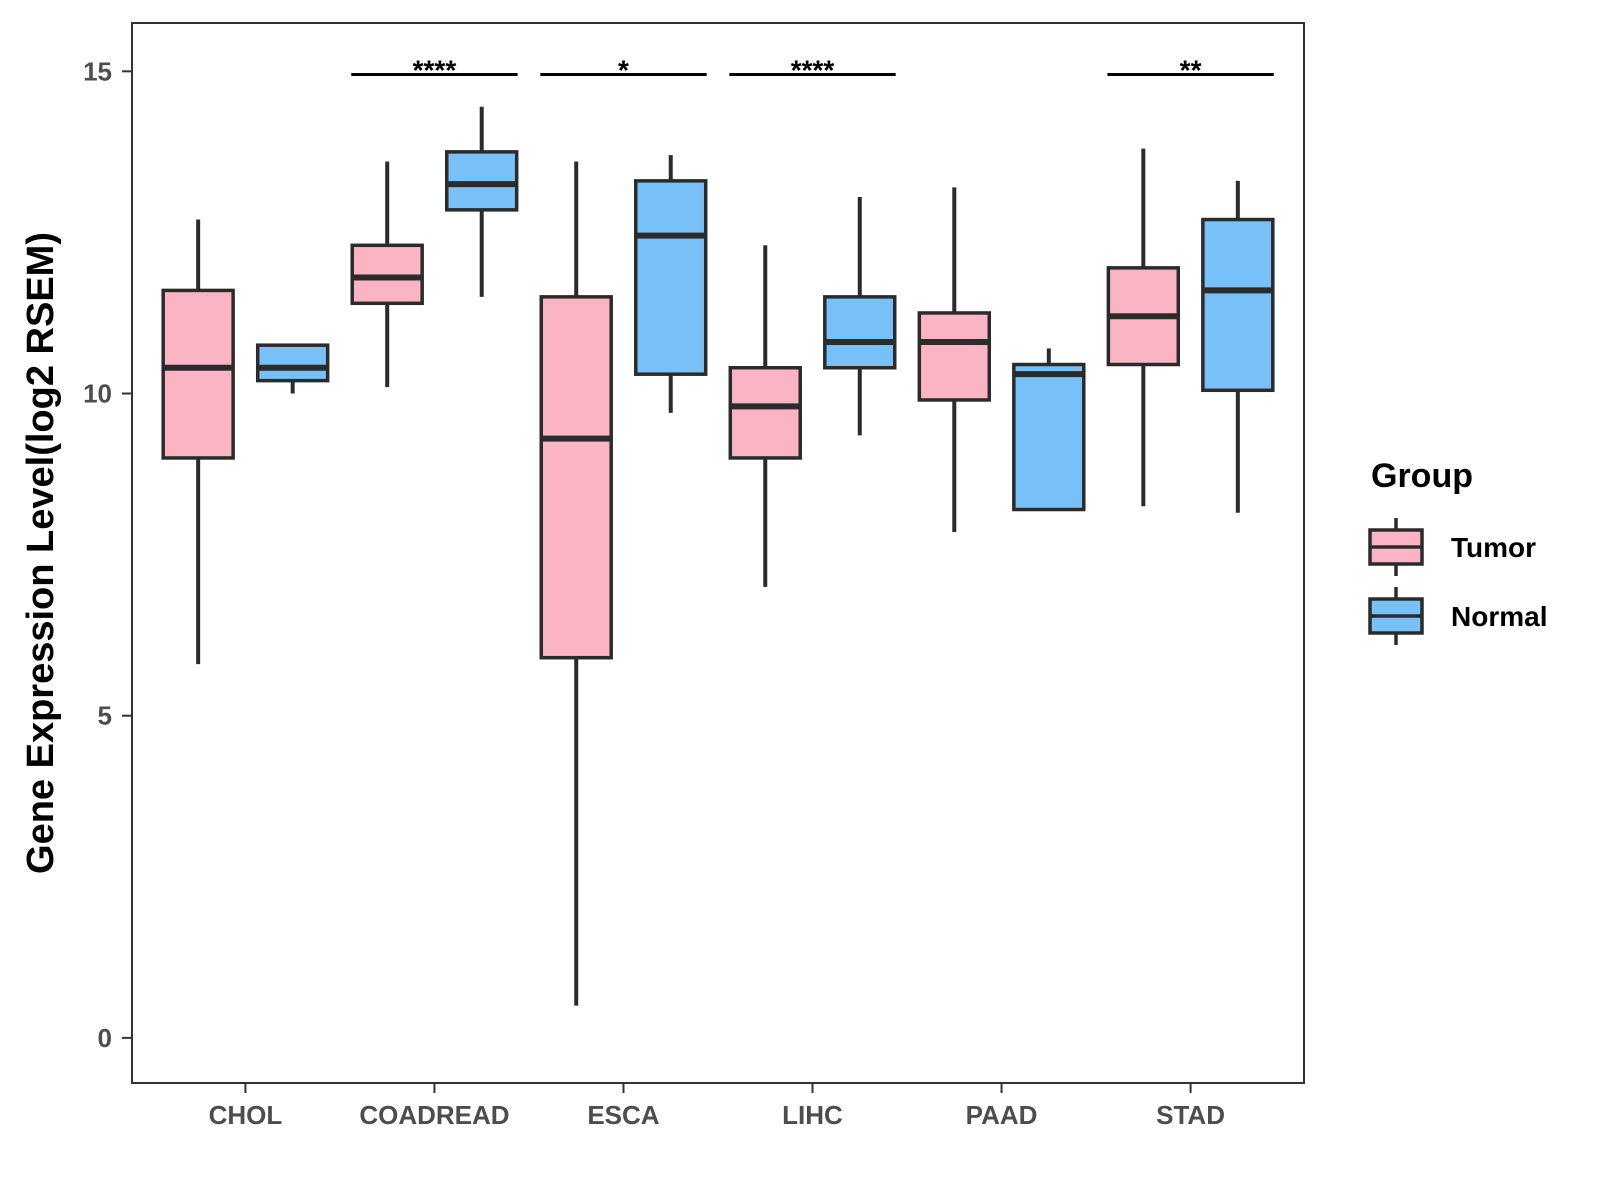  What do you see at coordinates (97, 71) in the screenshot?
I see `y-tick-label: 15` at bounding box center [97, 71].